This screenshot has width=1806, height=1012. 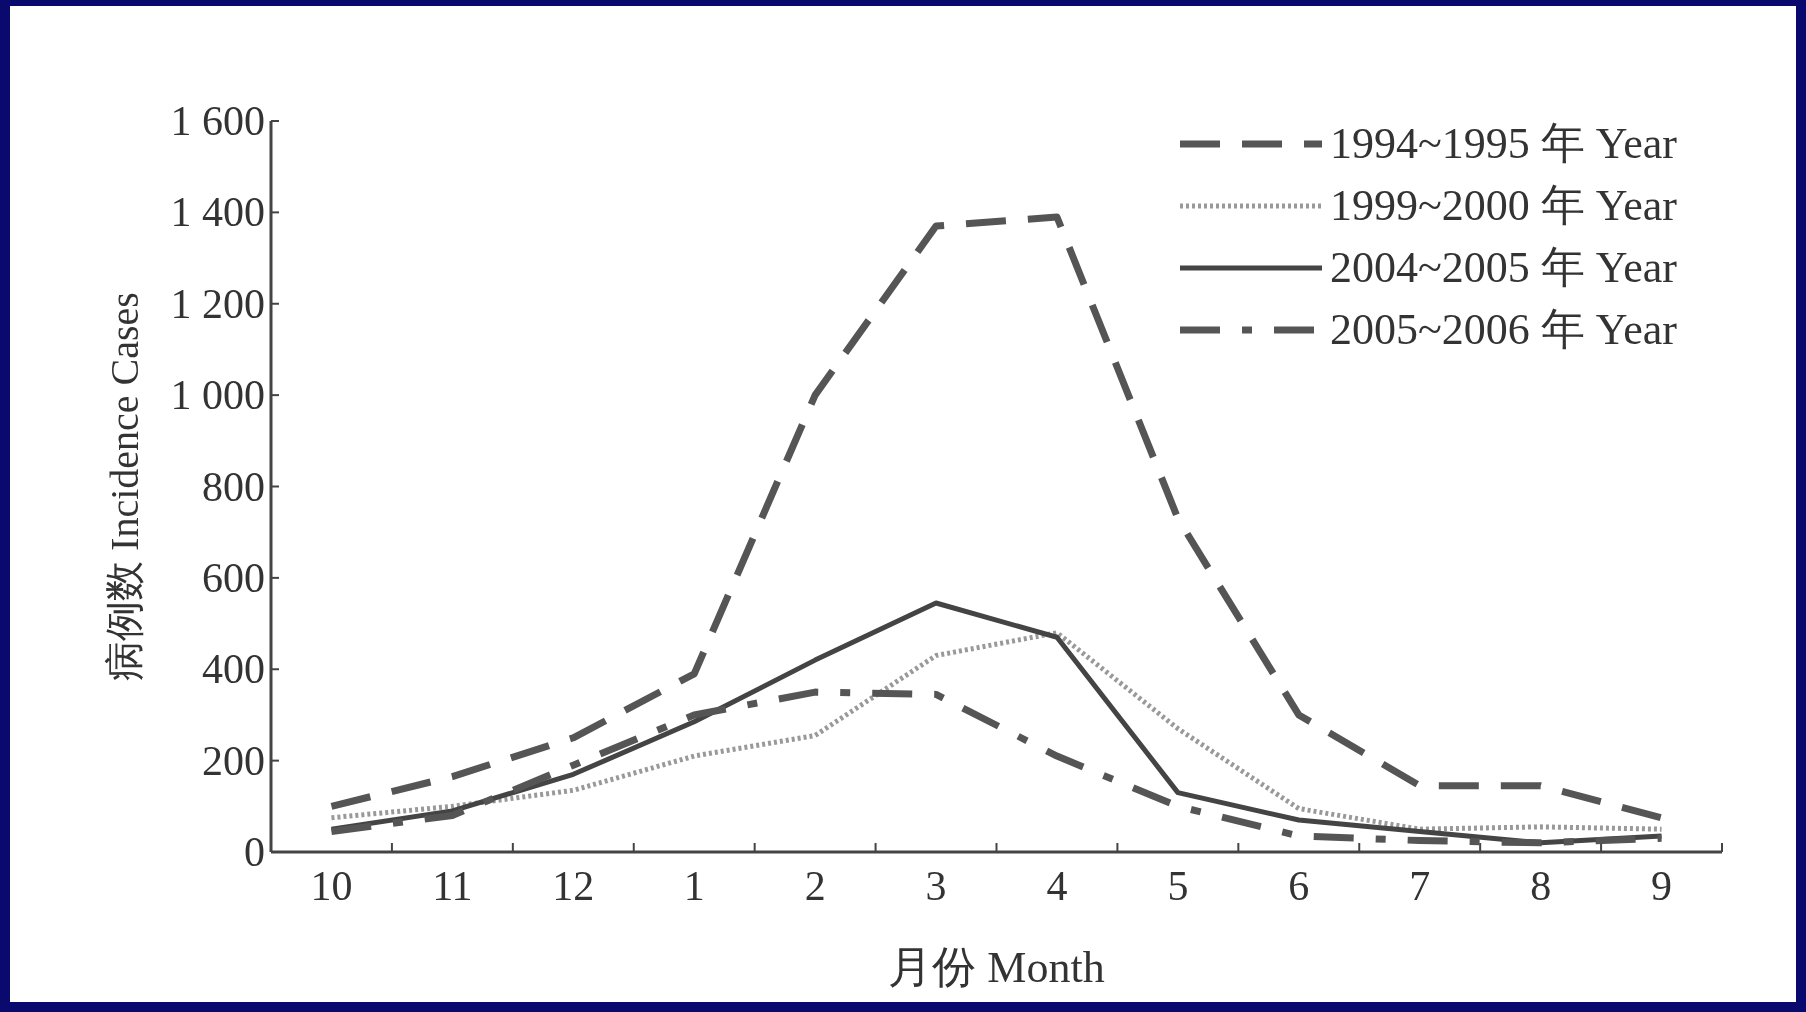 What do you see at coordinates (1420, 886) in the screenshot?
I see `x-tick-label: 7` at bounding box center [1420, 886].